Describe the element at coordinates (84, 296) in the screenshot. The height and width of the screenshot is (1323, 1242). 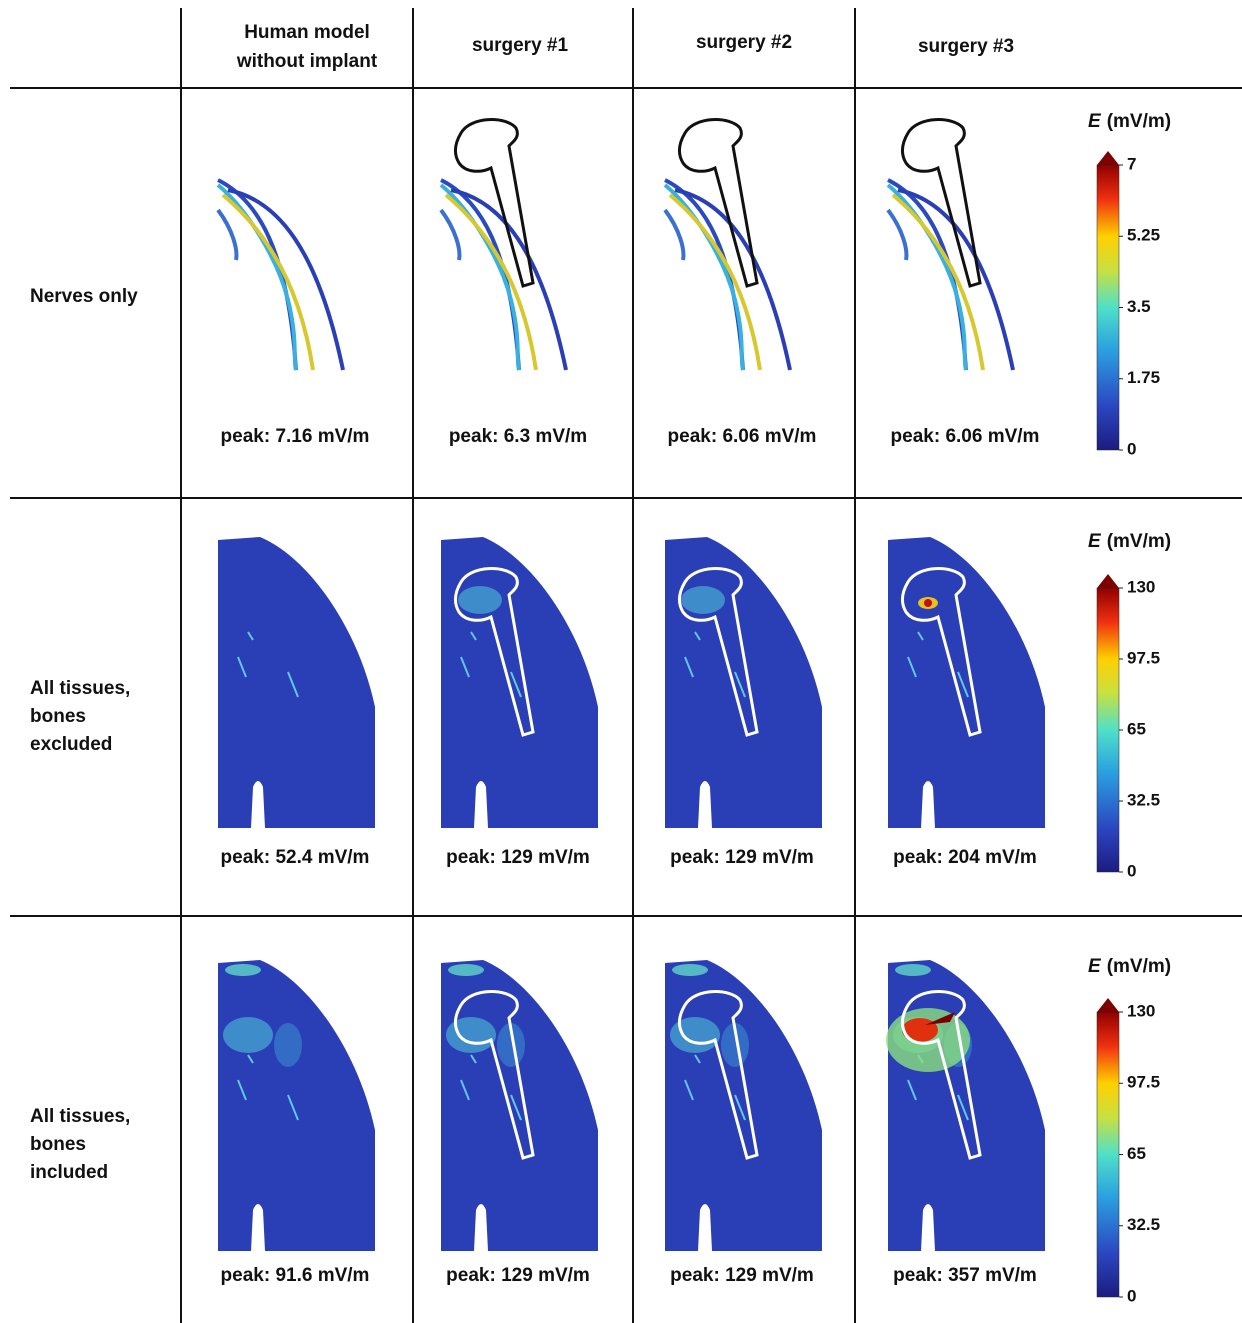
I see `row-label: Nerves only` at that location.